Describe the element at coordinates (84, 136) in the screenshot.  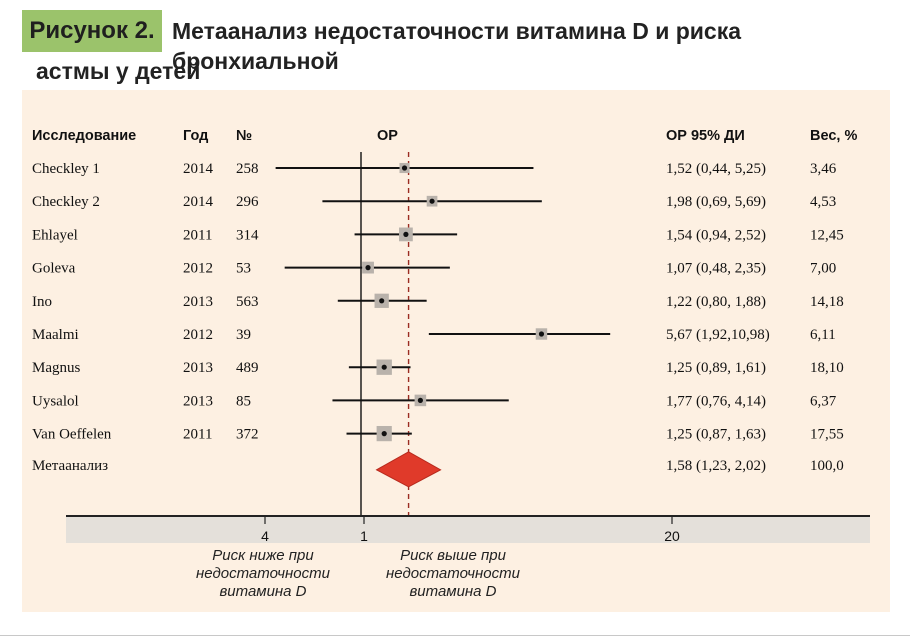
I see `header-study: Исследование` at that location.